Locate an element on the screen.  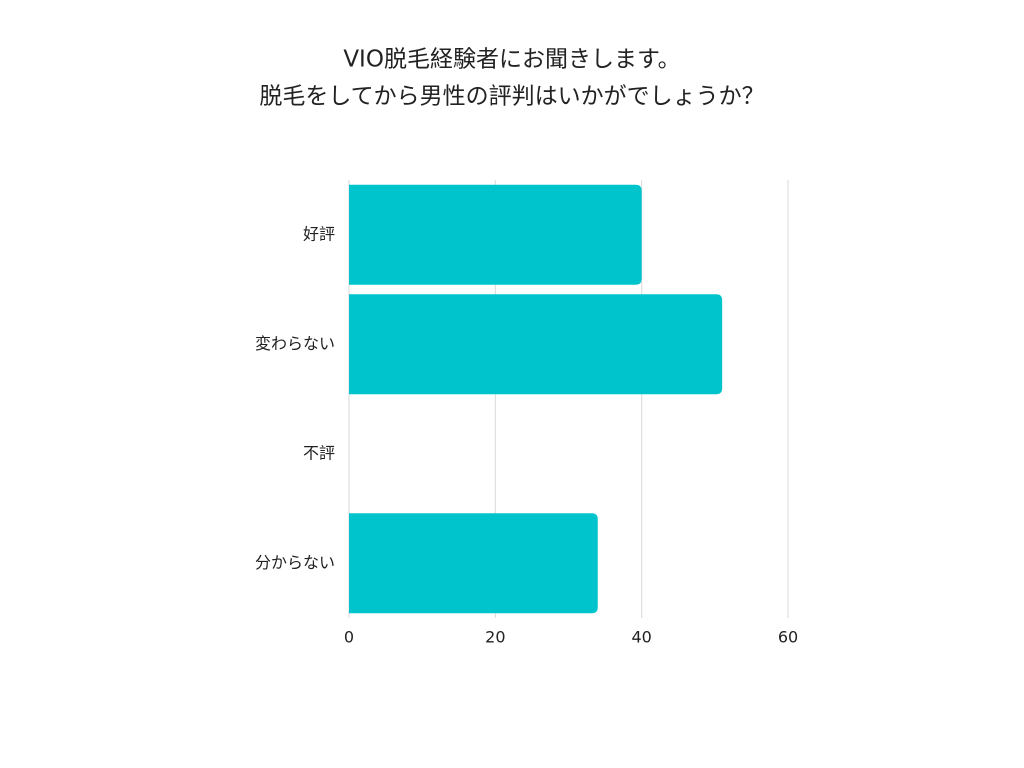
y-tick-label: 好評 is located at coordinates (319, 233).